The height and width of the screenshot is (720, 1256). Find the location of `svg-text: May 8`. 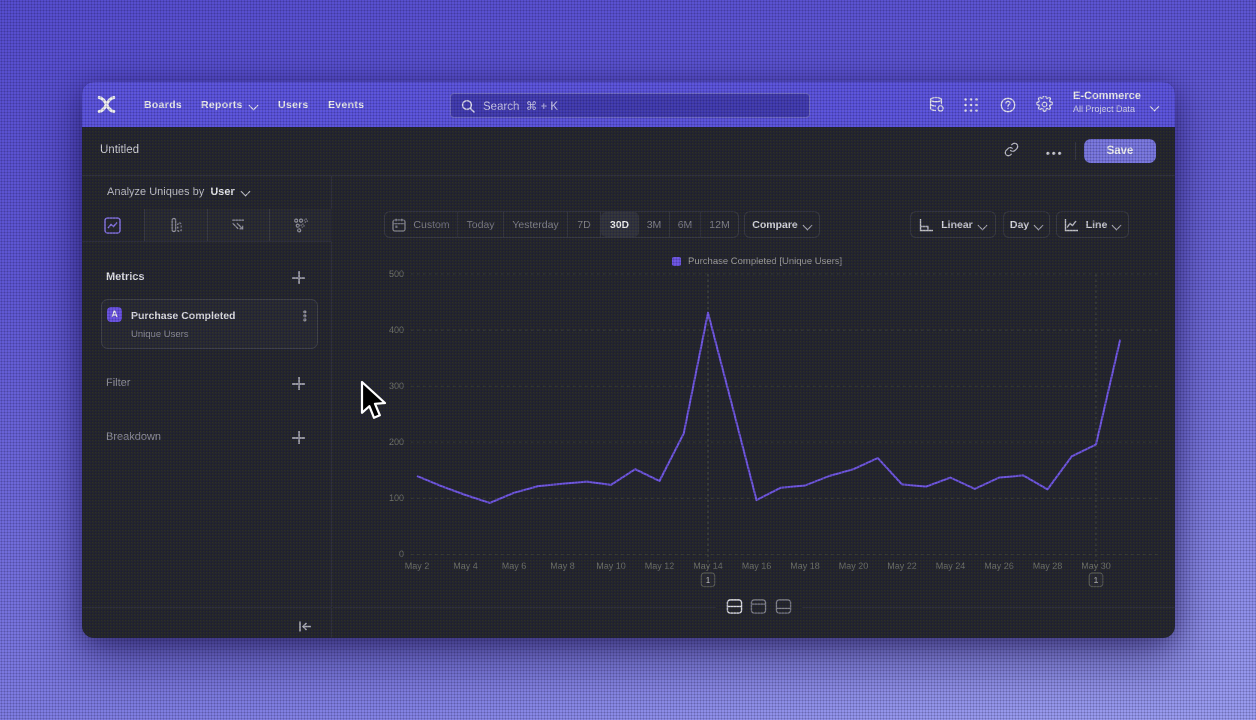

svg-text: May 8 is located at coordinates (562, 566).